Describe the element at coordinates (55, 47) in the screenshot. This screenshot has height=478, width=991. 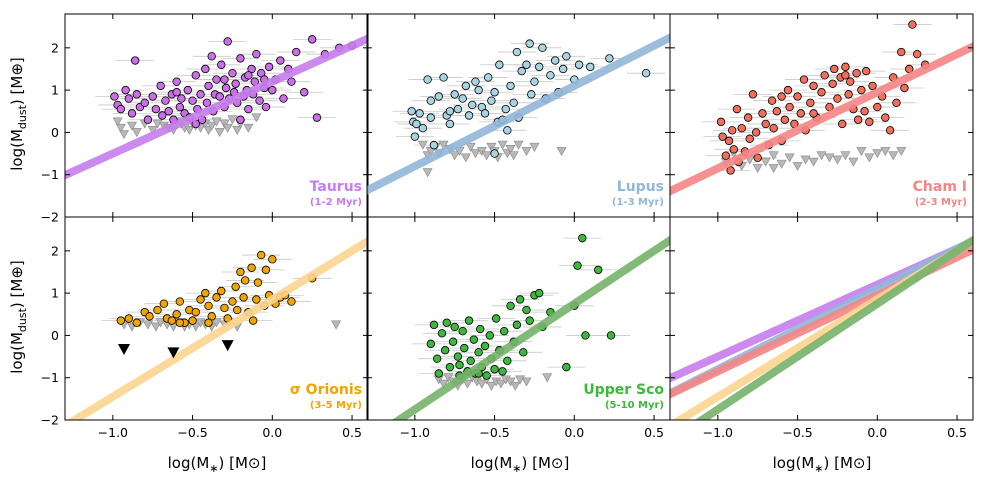
I see `y-tick-label: 2` at that location.